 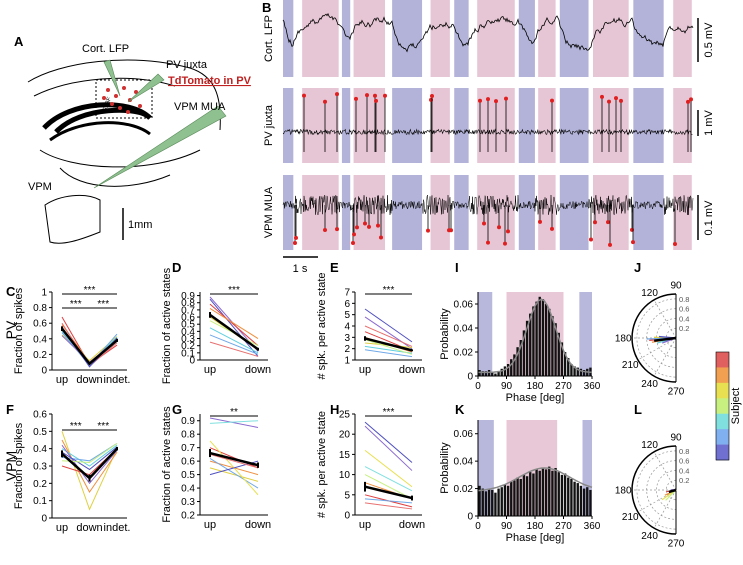 I want to click on significance-label: **, so click(x=234, y=412).